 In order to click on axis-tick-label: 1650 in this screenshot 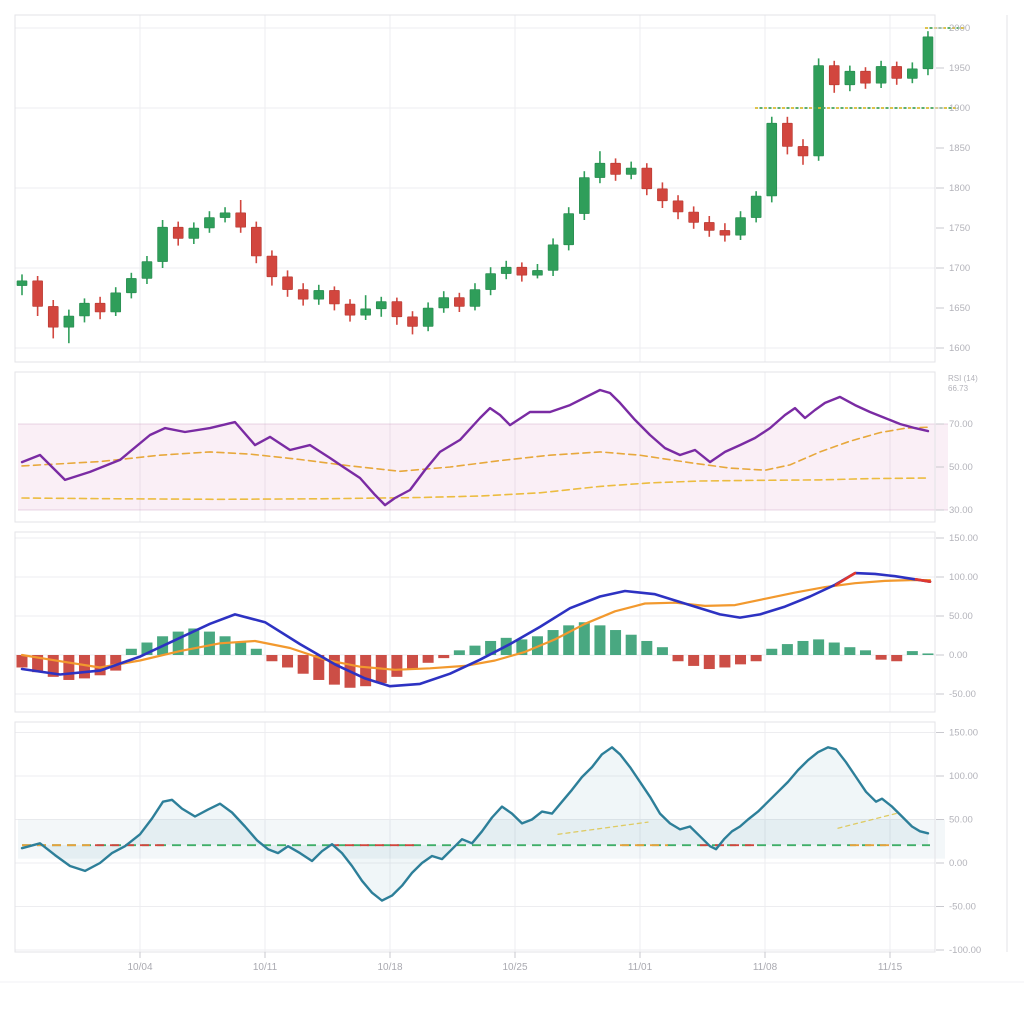, I will do `click(959, 308)`.